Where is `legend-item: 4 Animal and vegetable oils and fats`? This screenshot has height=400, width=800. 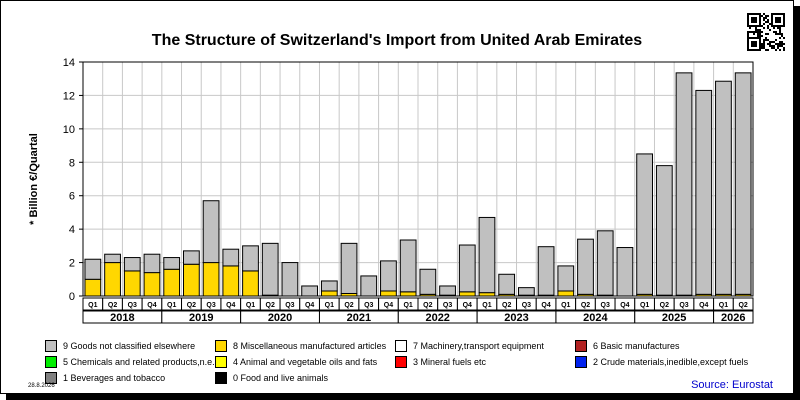 legend-item: 4 Animal and vegetable oils and fats is located at coordinates (296, 362).